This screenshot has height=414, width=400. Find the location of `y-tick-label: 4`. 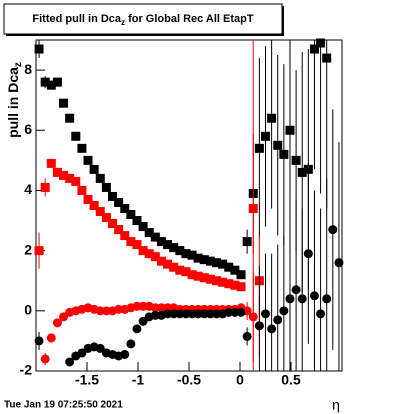

y-tick-label: 4 is located at coordinates (28, 189).